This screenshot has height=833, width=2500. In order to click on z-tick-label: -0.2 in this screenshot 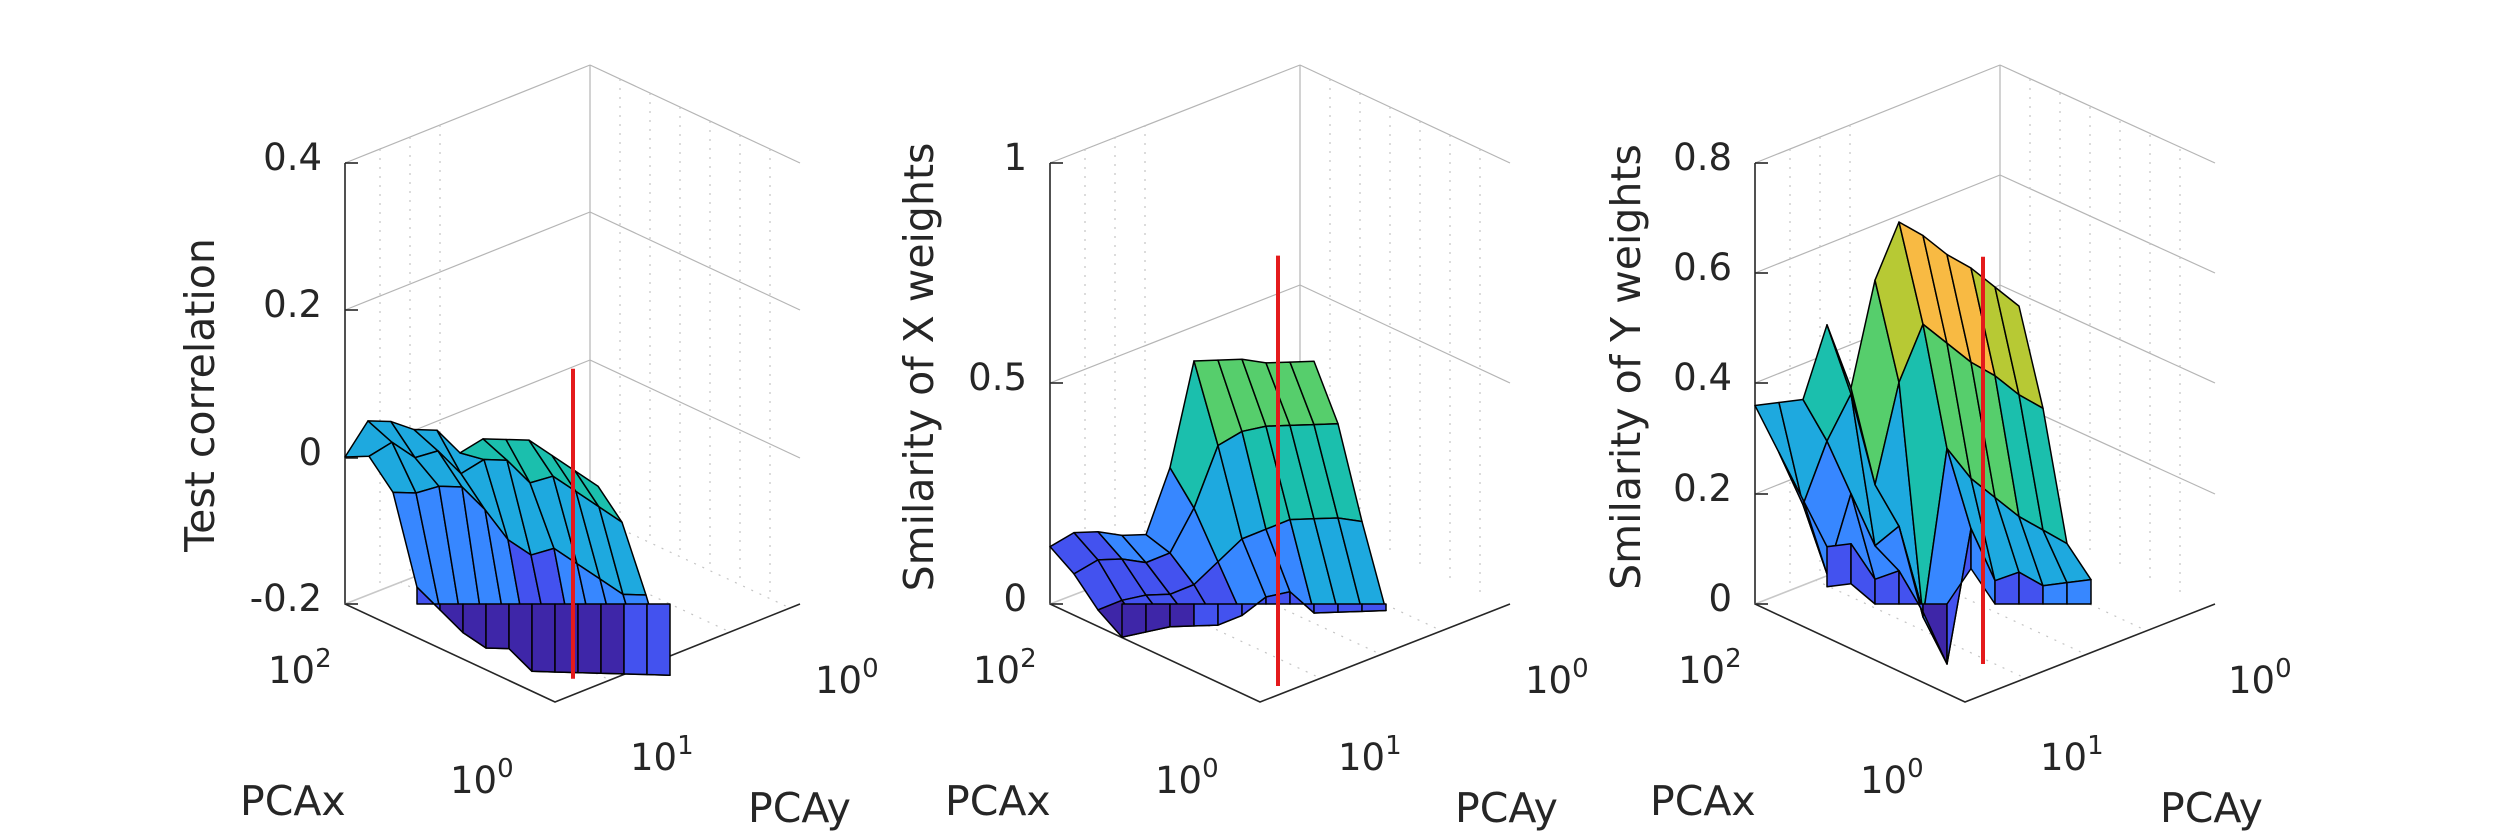, I will do `click(286, 598)`.